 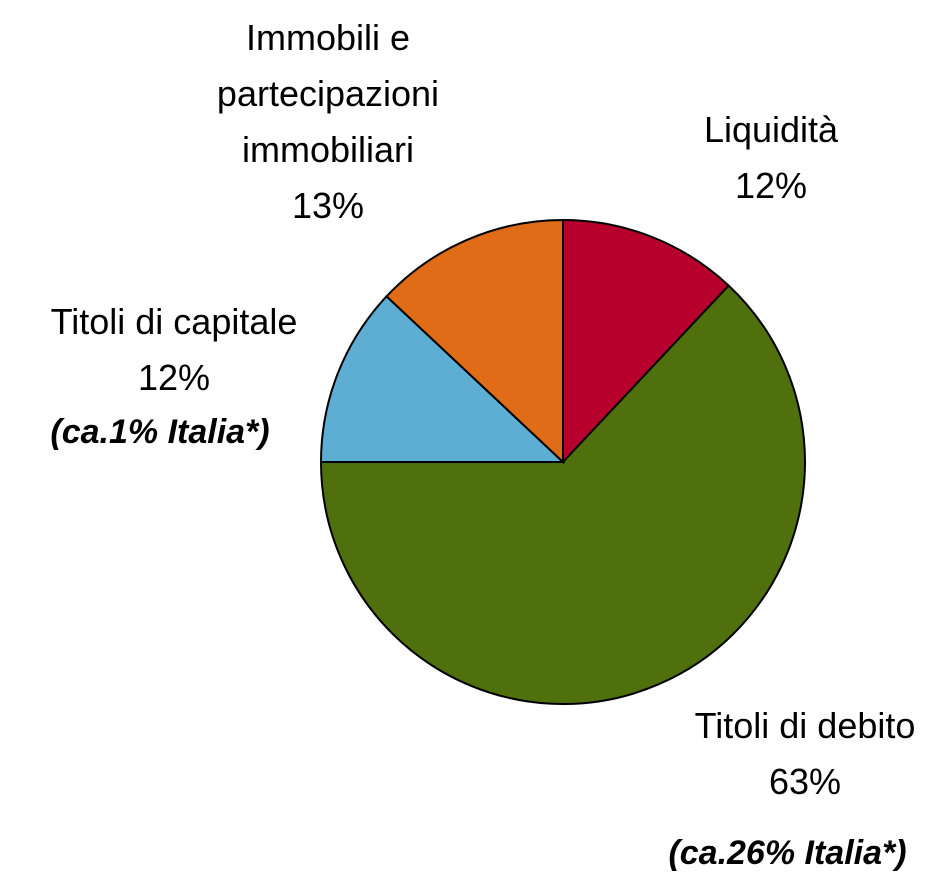 I want to click on slice-label: Titoli di capitale 12%, so click(x=174, y=350).